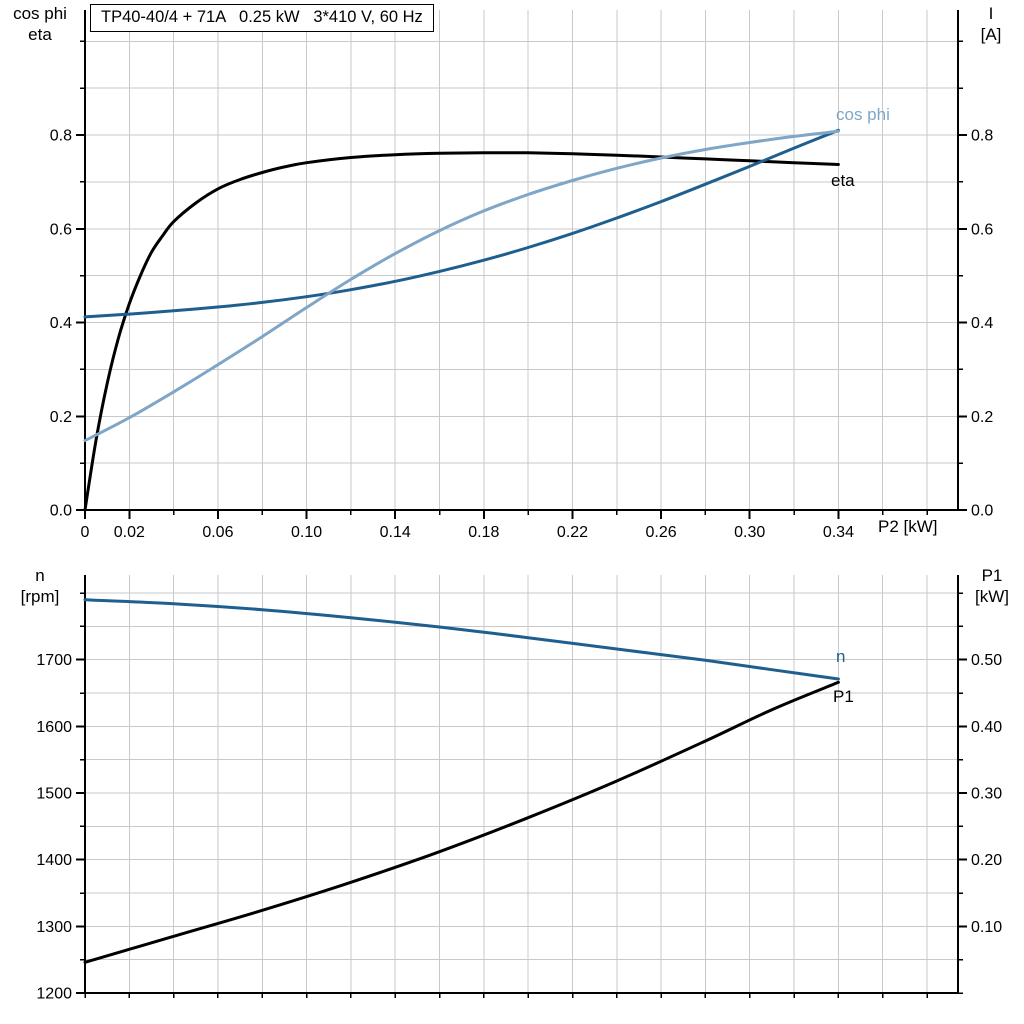 The image size is (1024, 1024). Describe the element at coordinates (461, 223) in the screenshot. I see `series-curve-I` at that location.